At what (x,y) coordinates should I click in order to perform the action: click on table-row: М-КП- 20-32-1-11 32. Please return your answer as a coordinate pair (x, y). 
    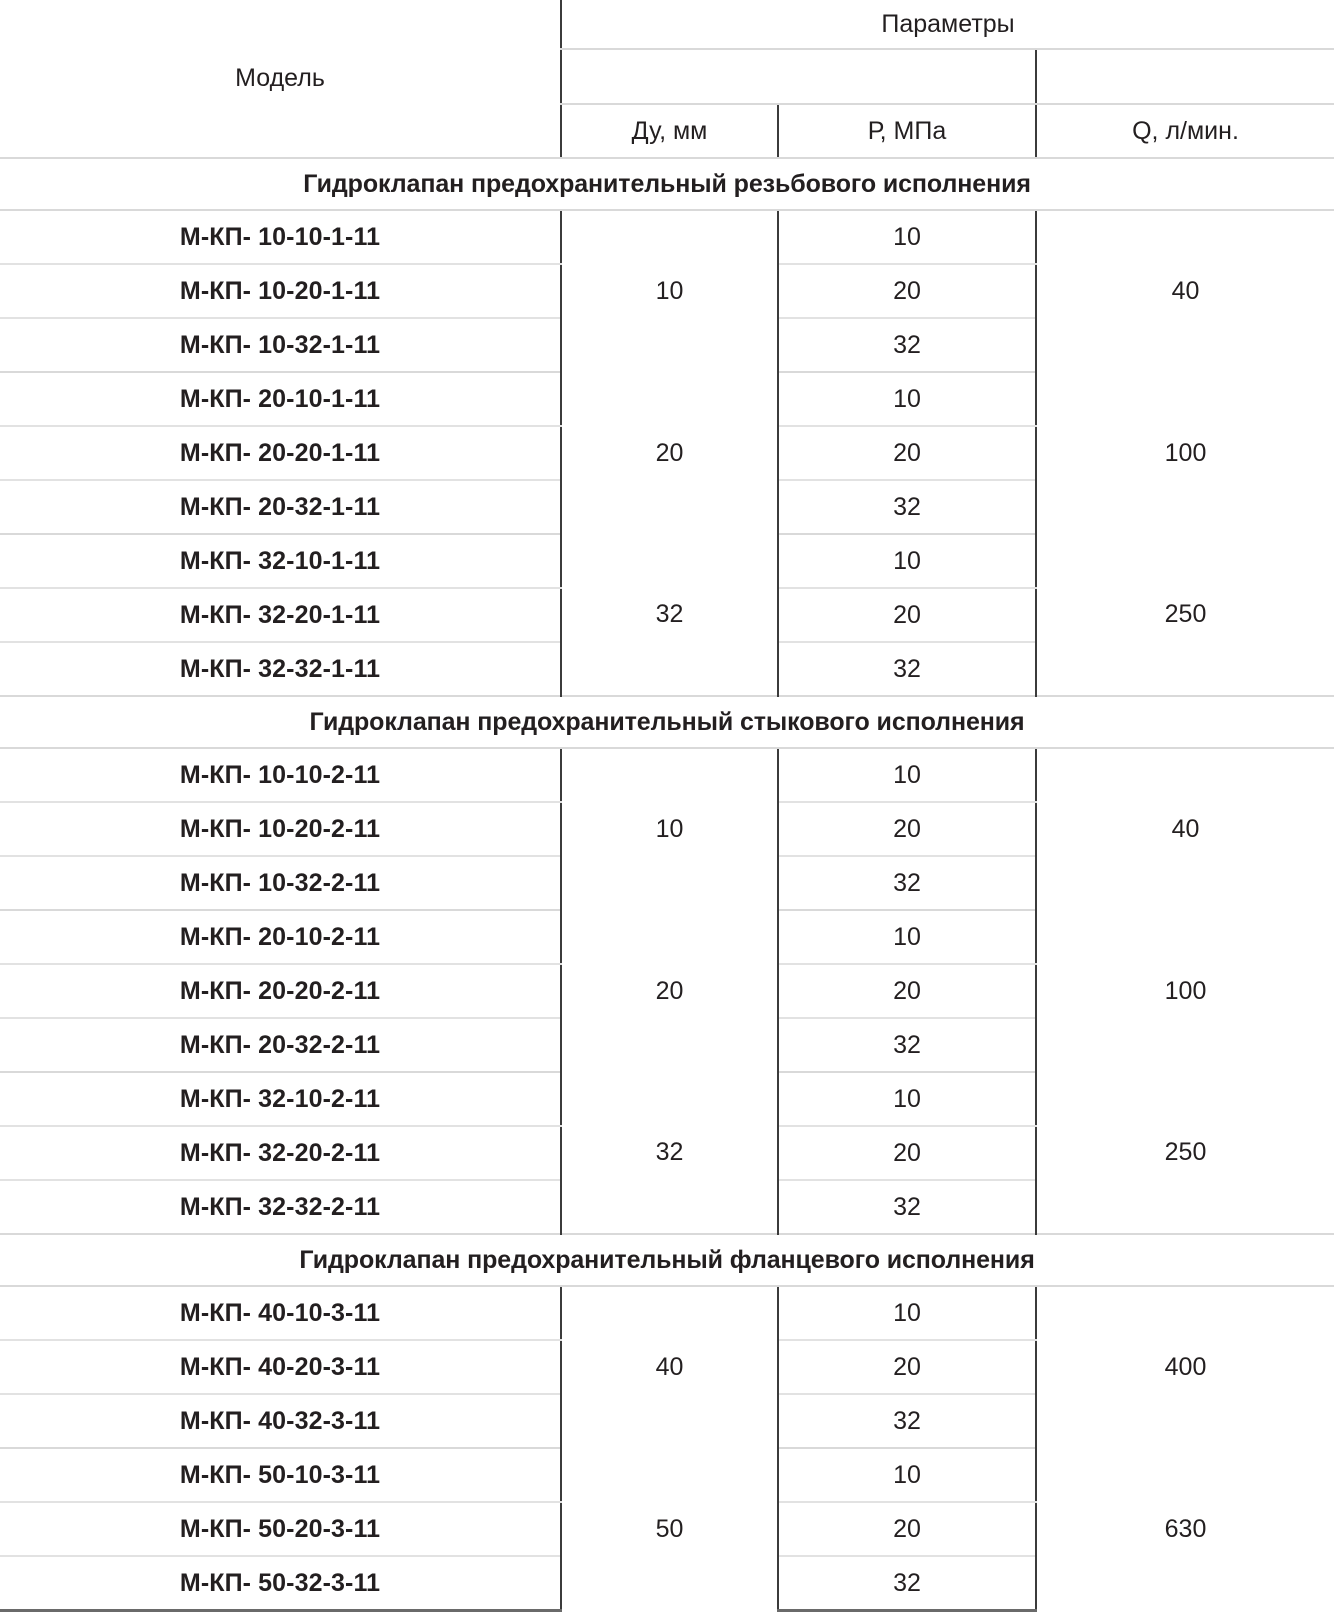
    Looking at the image, I should click on (667, 507).